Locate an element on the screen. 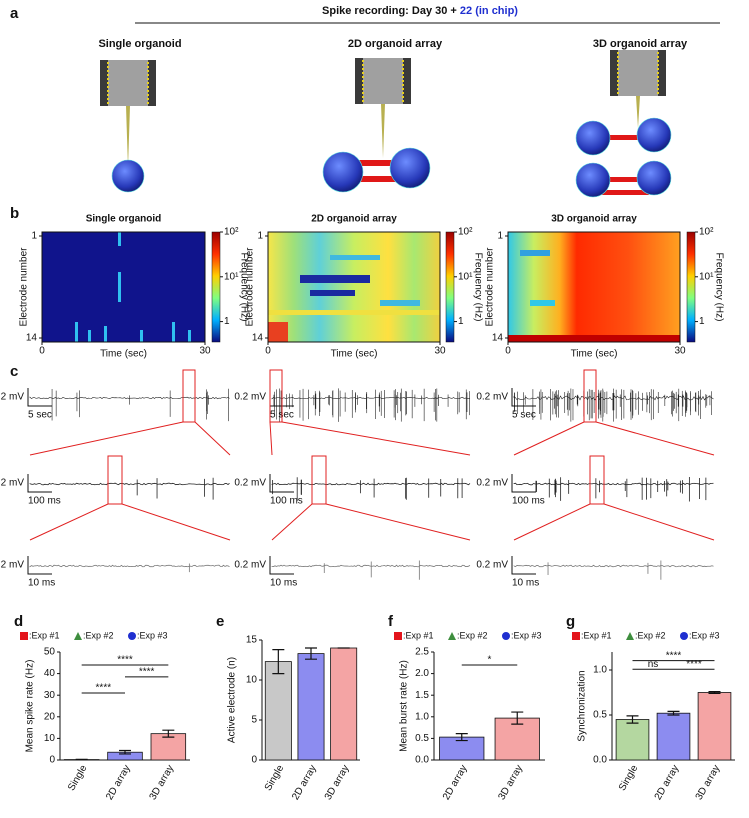  illustration-label: 3D organoid array is located at coordinates (640, 44).